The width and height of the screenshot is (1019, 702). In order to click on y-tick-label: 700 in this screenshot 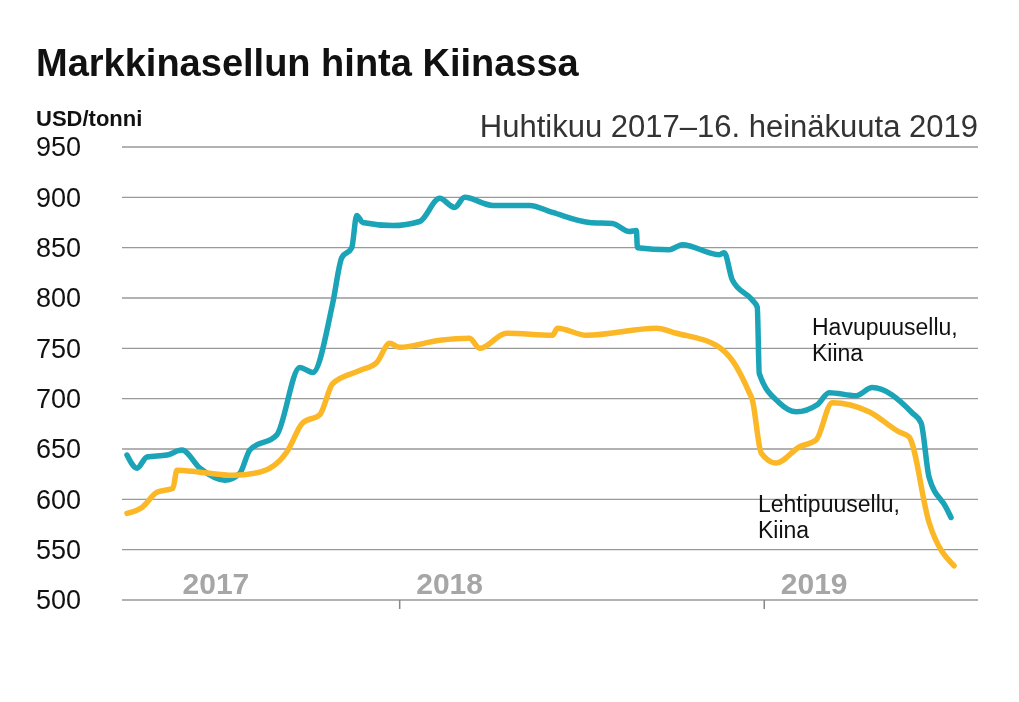, I will do `click(59, 399)`.